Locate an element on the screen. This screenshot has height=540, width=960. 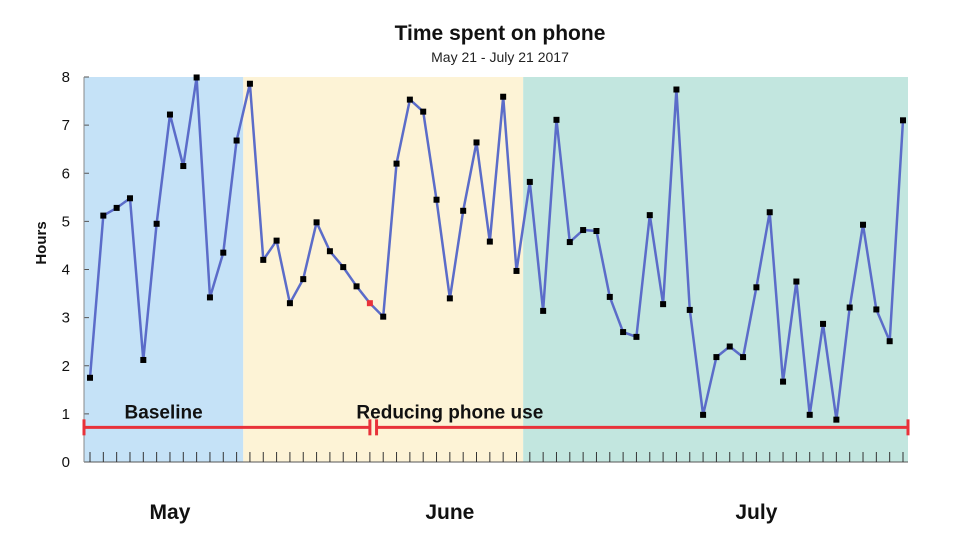
y-tick-label: 7 is located at coordinates (66, 125).